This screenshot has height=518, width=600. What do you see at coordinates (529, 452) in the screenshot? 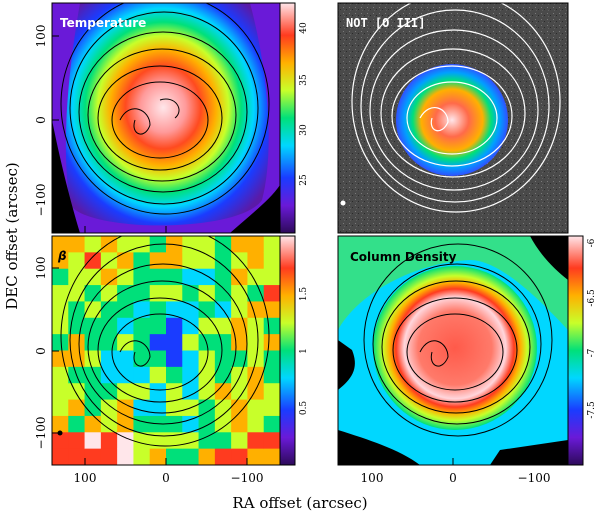
I see `column-density-mask-bottomright` at bounding box center [529, 452].